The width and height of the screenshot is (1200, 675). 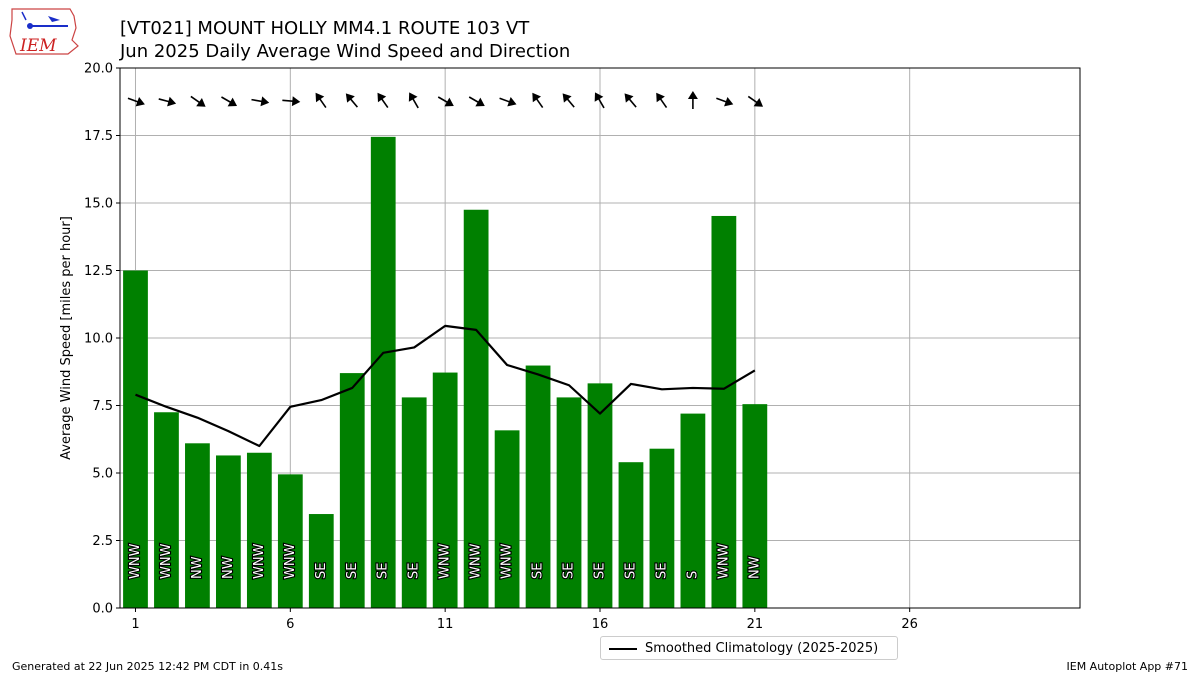 I want to click on y-tick-label: 7.5, so click(x=102, y=406).